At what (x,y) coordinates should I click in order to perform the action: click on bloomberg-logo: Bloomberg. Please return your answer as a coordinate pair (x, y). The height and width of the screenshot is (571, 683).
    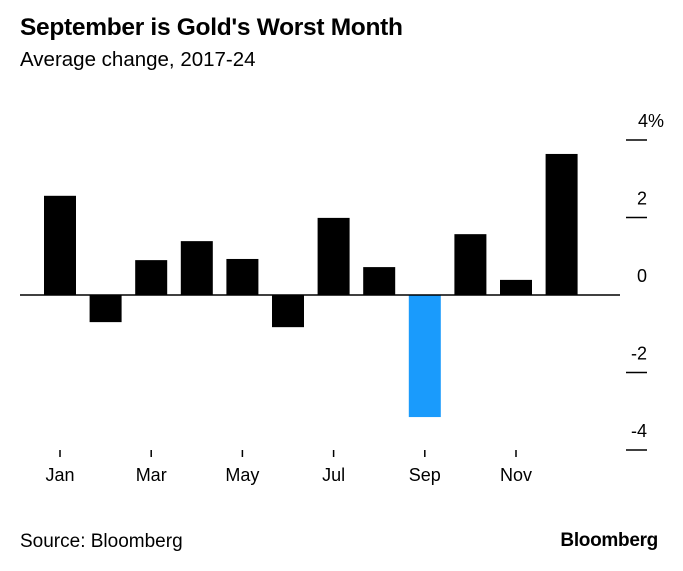
    Looking at the image, I should click on (609, 540).